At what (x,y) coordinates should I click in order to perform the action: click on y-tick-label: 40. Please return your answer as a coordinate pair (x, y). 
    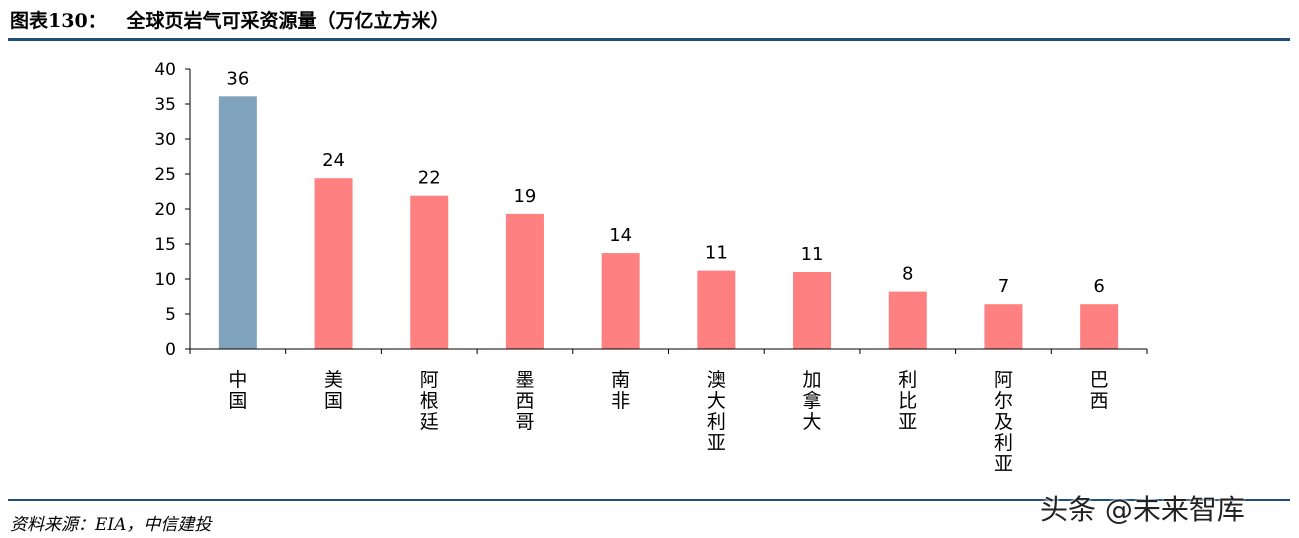
    Looking at the image, I should click on (165, 70).